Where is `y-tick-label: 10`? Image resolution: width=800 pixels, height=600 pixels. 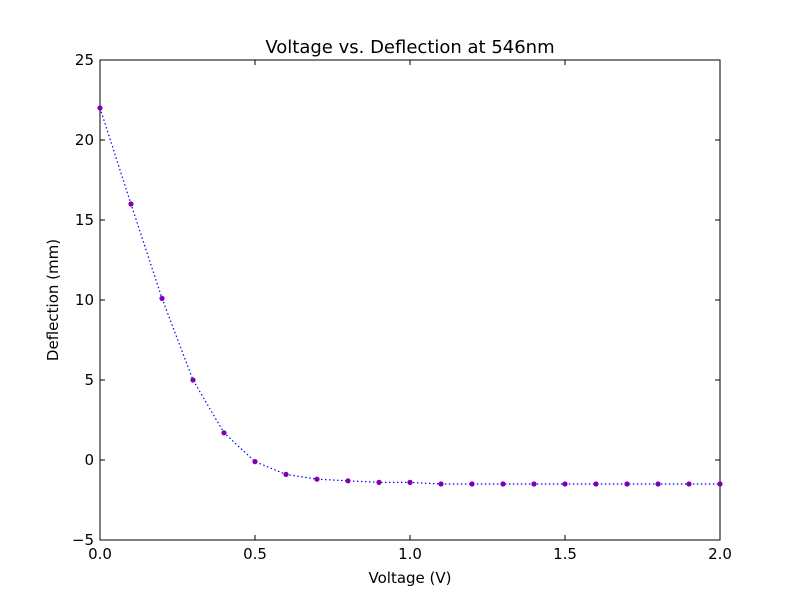
y-tick-label: 10 is located at coordinates (84, 300).